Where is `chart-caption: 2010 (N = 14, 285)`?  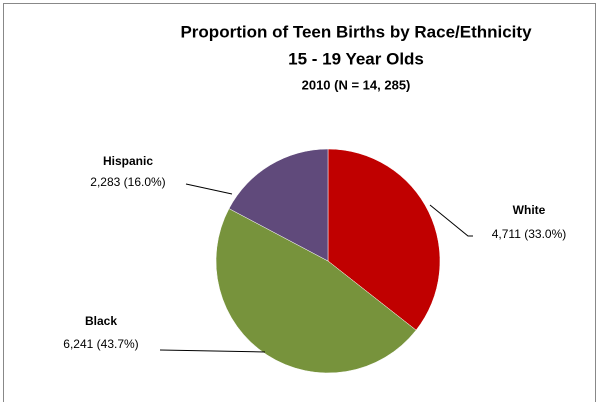 chart-caption: 2010 (N = 14, 285) is located at coordinates (356, 84).